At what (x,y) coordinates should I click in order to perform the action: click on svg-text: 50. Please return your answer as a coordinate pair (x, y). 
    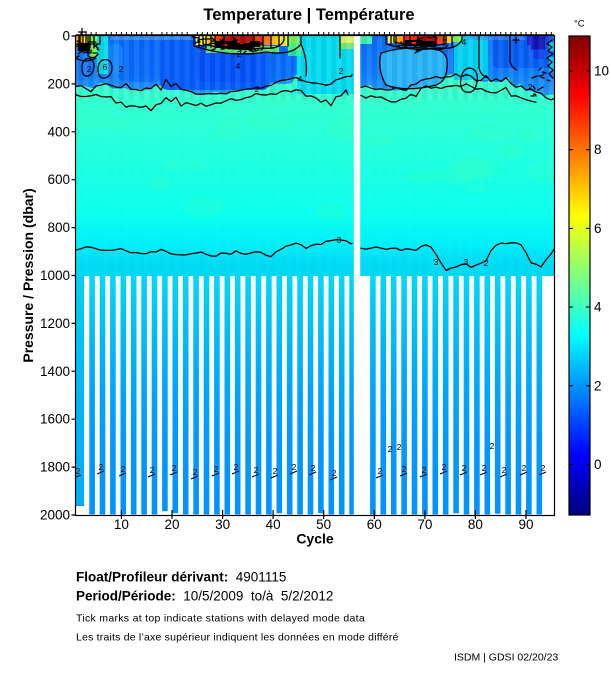
    Looking at the image, I should click on (323, 524).